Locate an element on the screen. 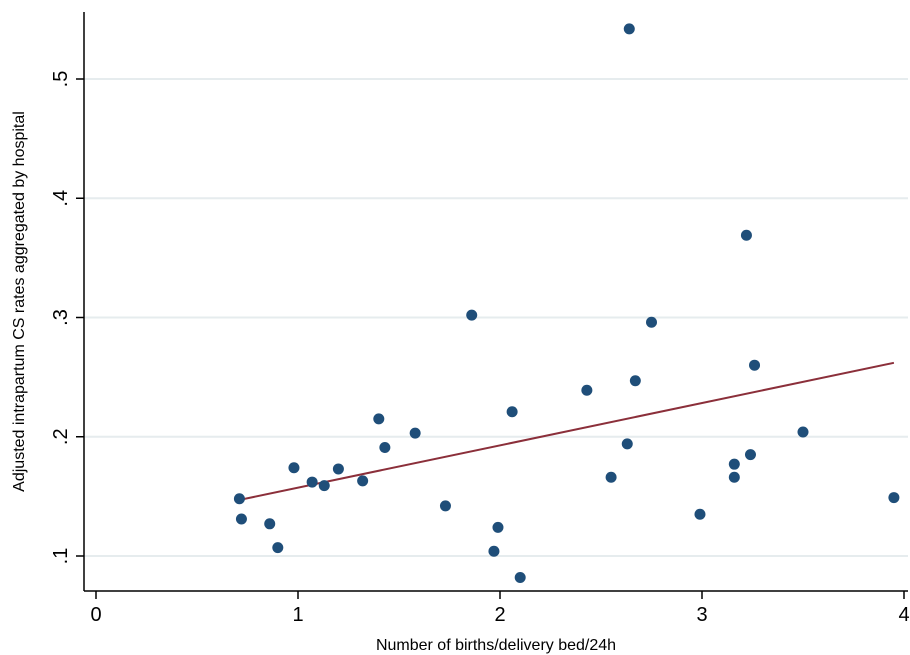  y-tick-label: .3 is located at coordinates (61, 317).